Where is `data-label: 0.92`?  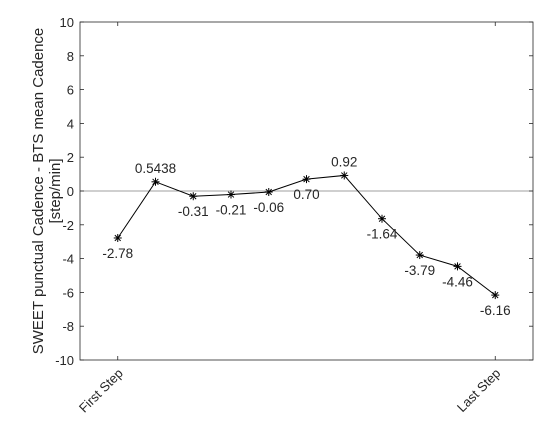
data-label: 0.92 is located at coordinates (344, 161).